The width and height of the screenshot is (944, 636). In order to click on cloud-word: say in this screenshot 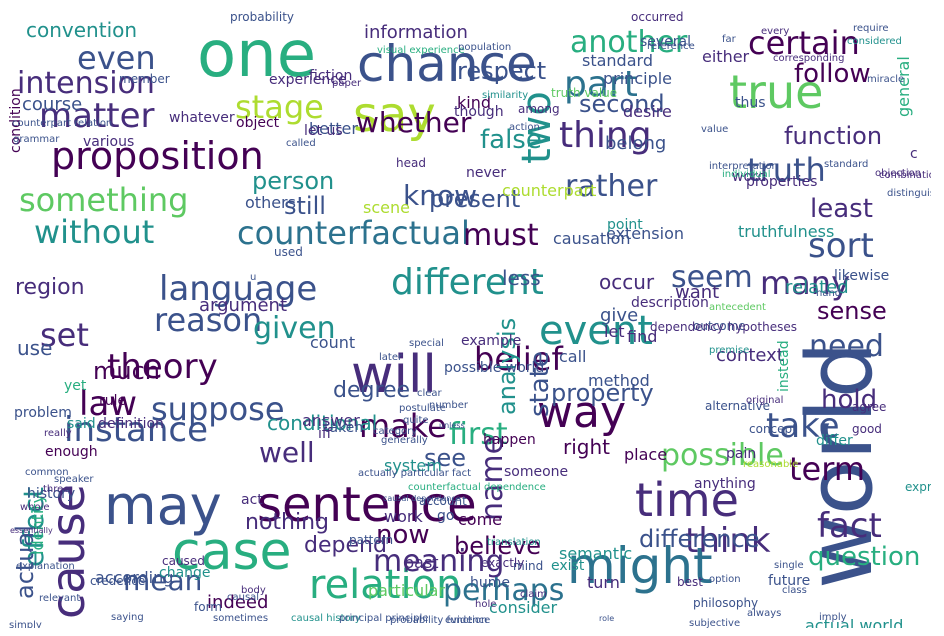, I will do `click(394, 115)`.